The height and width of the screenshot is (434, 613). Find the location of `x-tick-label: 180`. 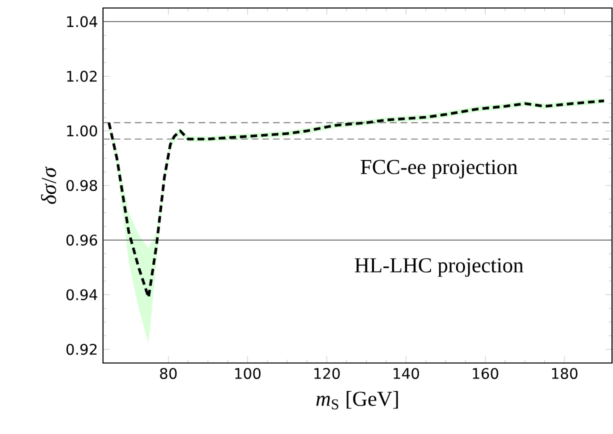

x-tick-label: 180 is located at coordinates (565, 374).